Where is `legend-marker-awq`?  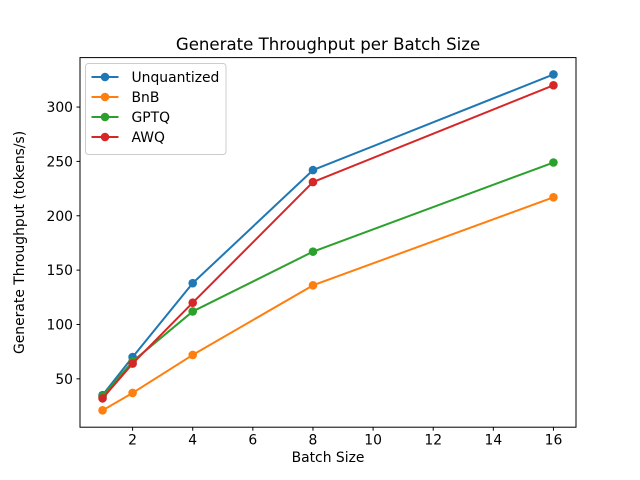
legend-marker-awq is located at coordinates (105, 137).